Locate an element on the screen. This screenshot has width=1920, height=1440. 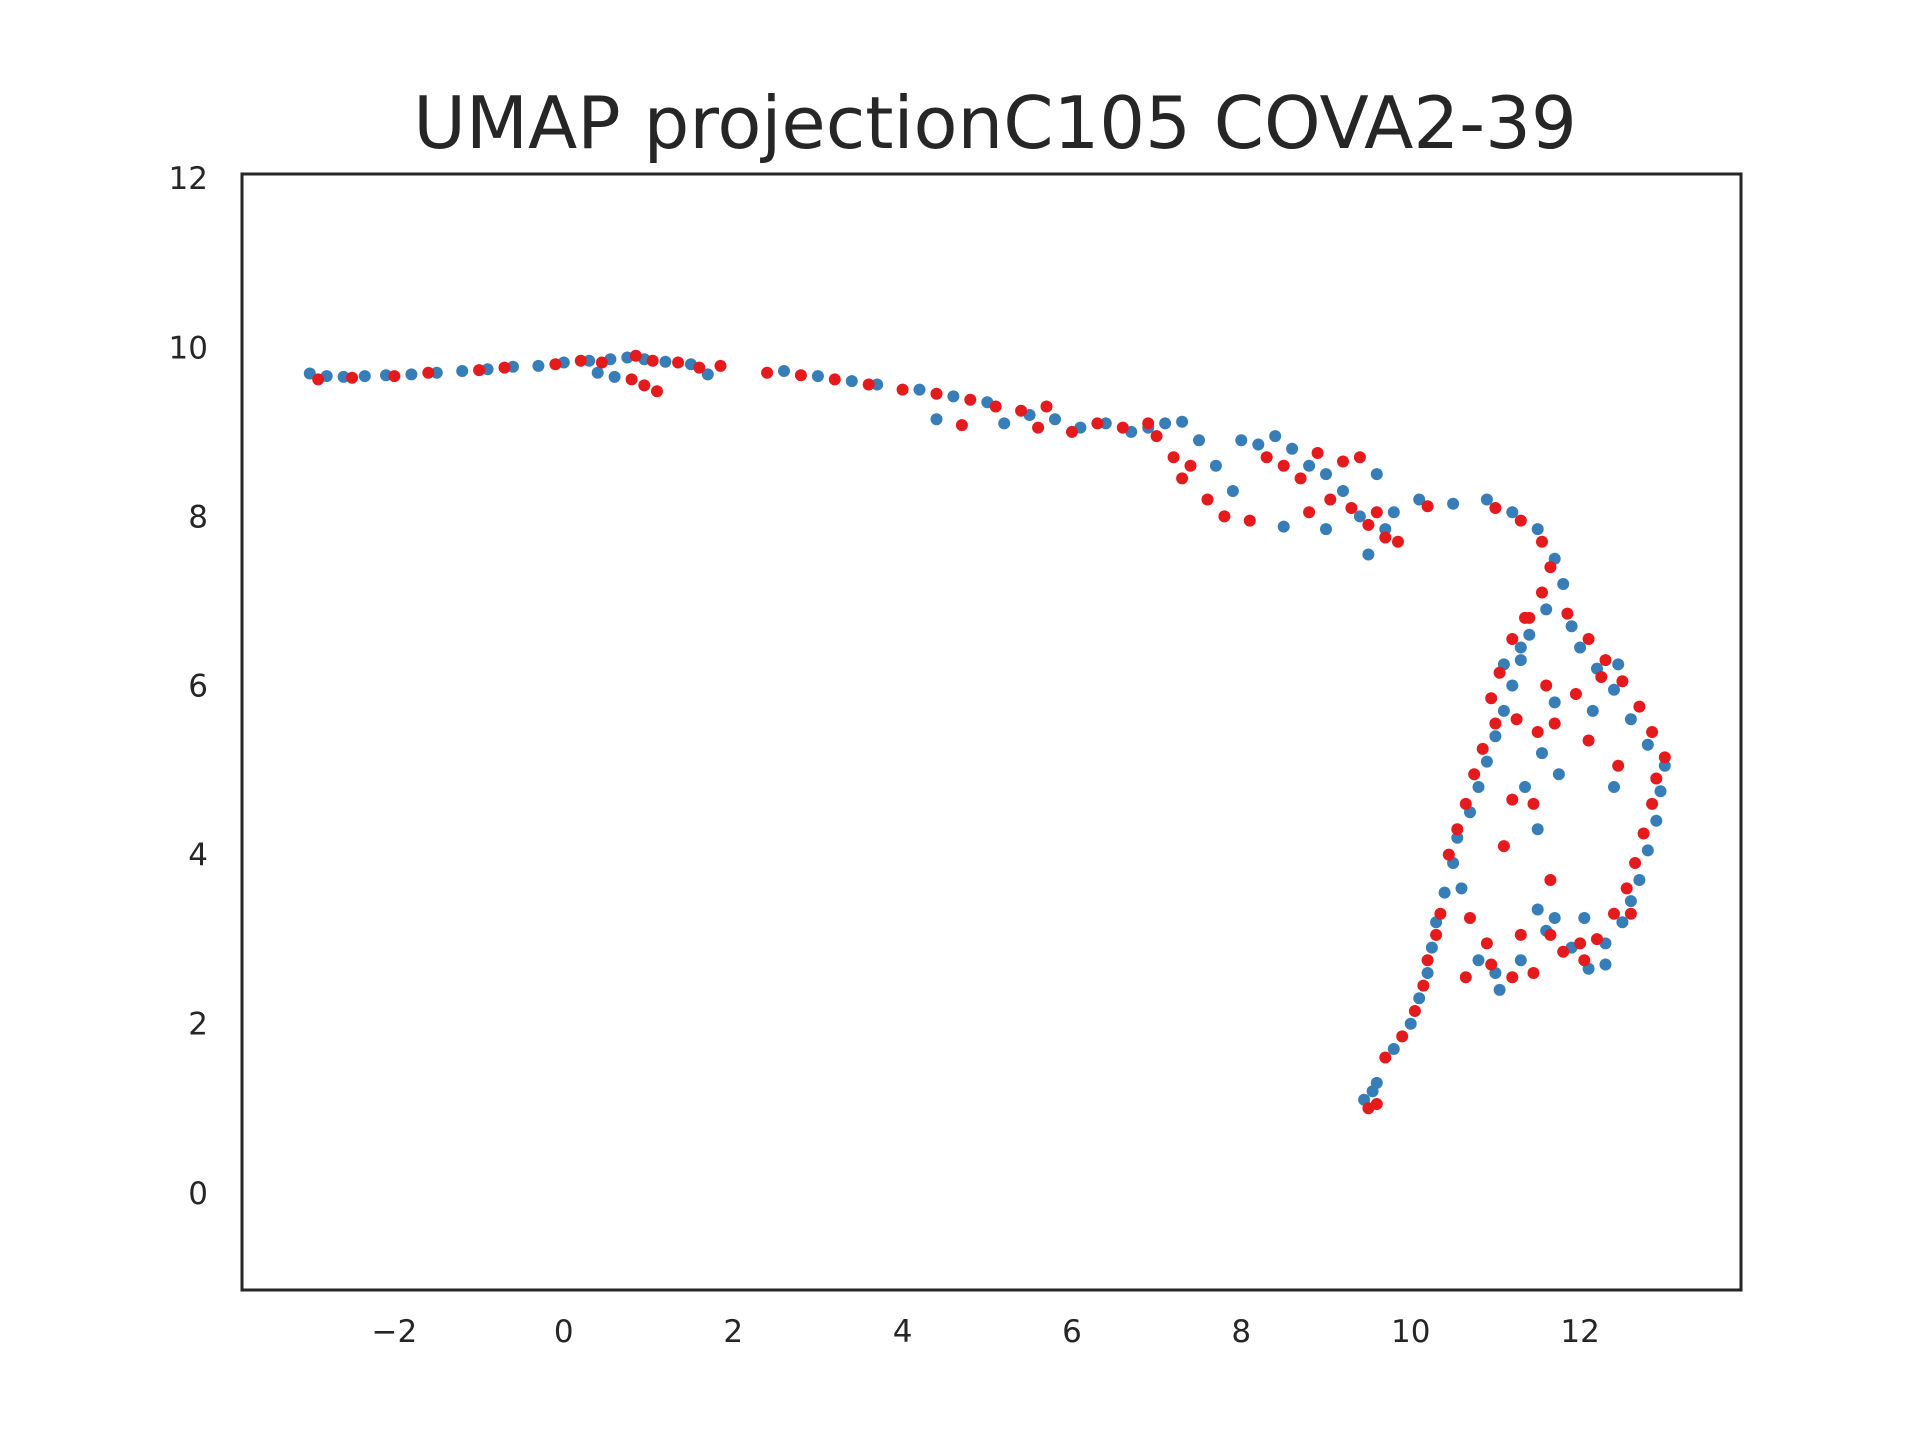
y-tick-label: 8 is located at coordinates (198, 517).